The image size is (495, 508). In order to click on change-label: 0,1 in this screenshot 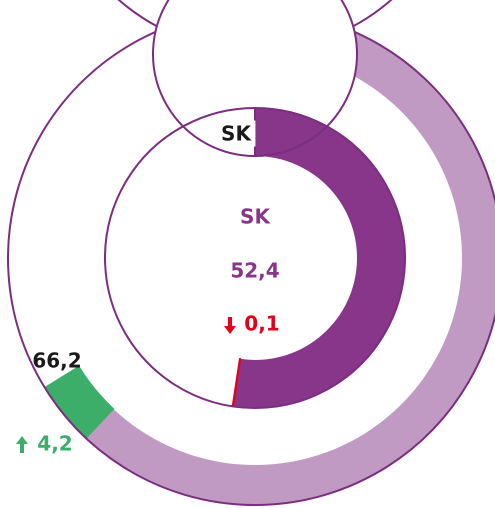, I will do `click(261, 324)`.